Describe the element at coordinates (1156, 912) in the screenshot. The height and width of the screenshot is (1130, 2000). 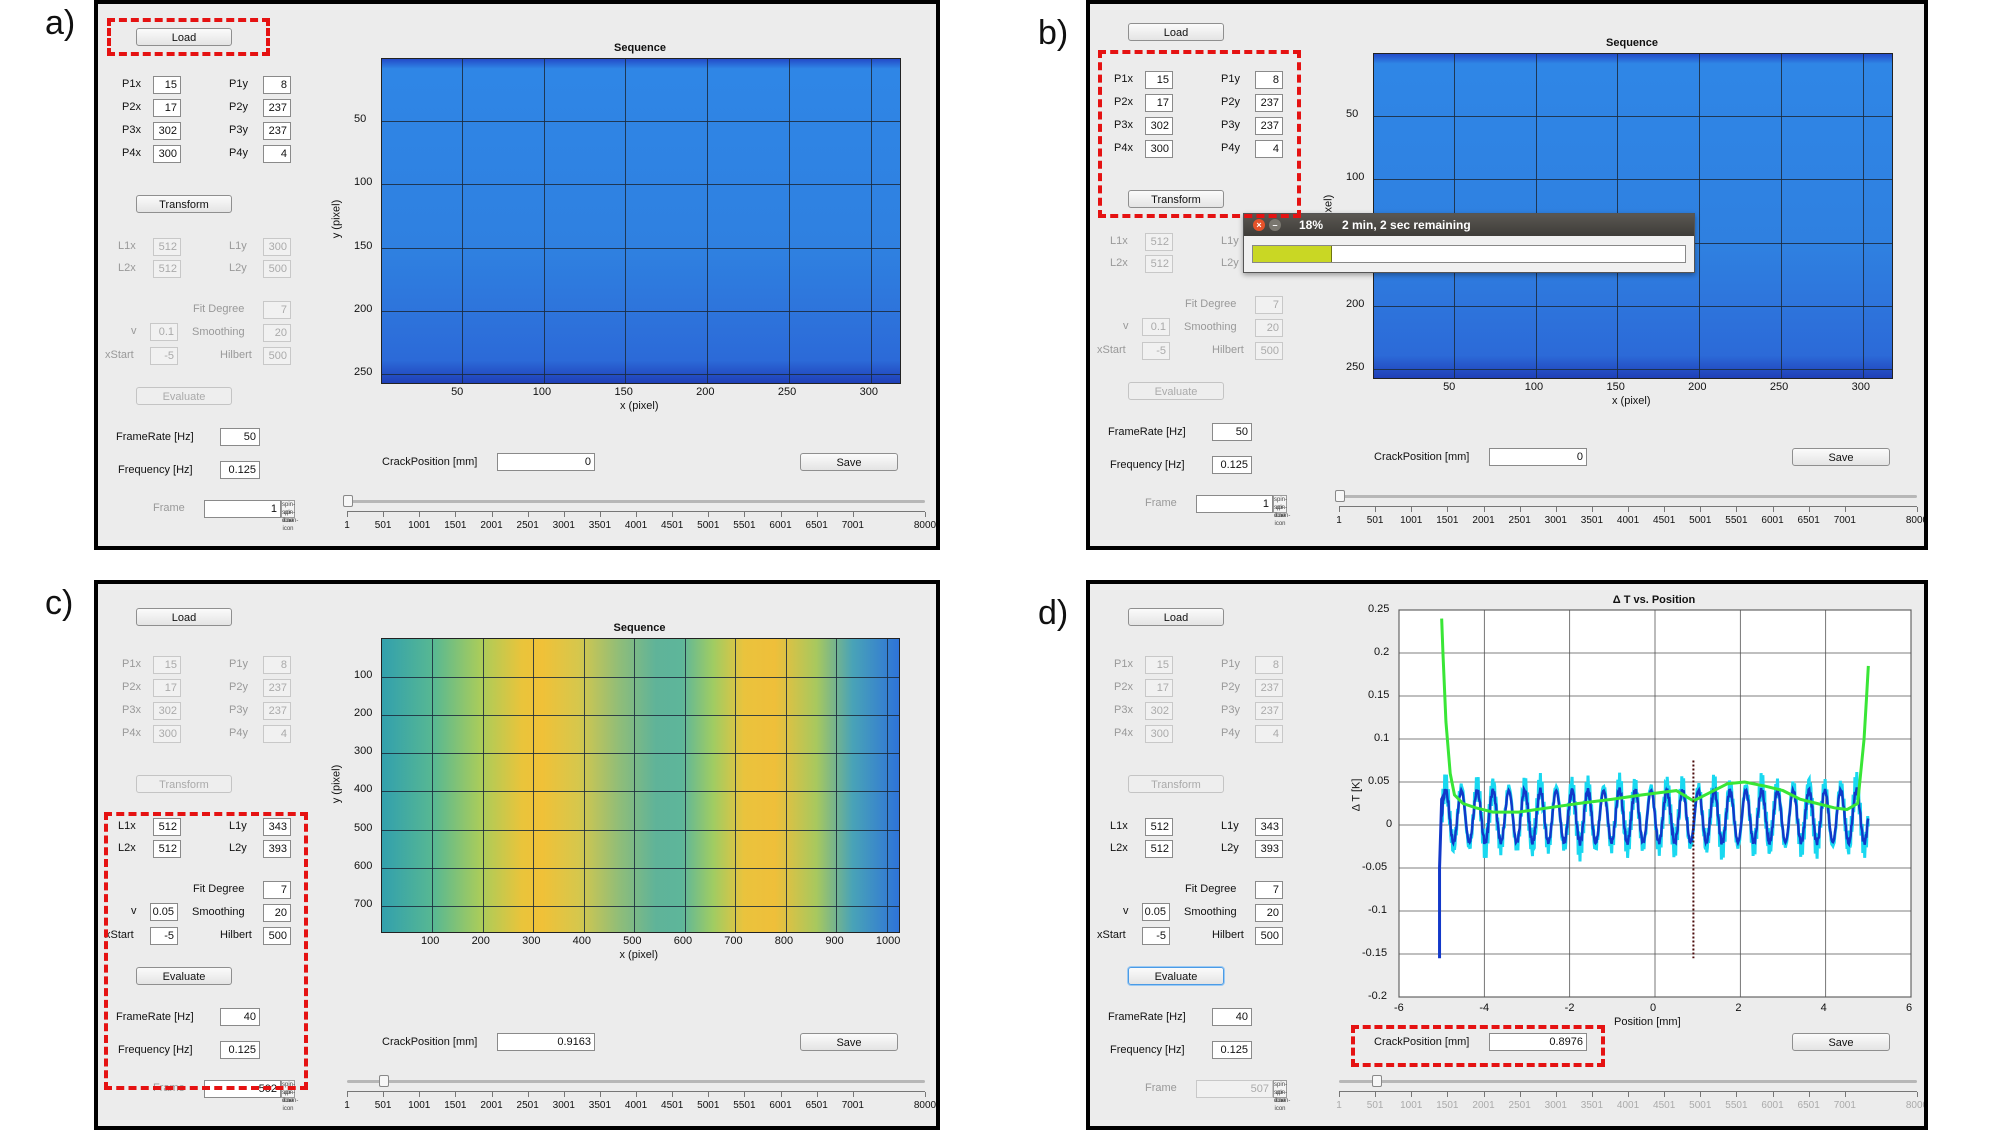
I see `field-v: 0.05` at that location.